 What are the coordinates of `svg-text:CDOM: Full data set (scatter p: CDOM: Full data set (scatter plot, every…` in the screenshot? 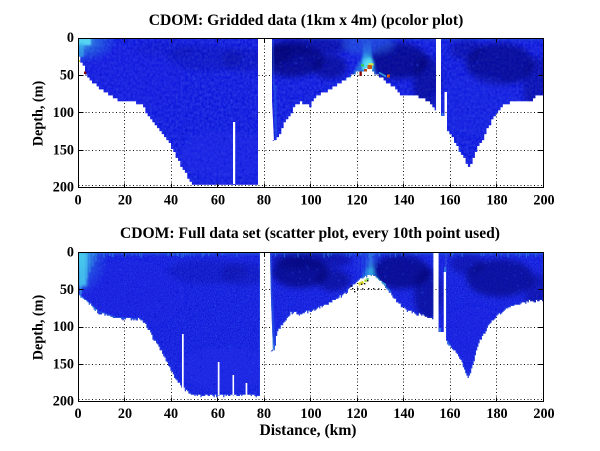 It's located at (310, 233).